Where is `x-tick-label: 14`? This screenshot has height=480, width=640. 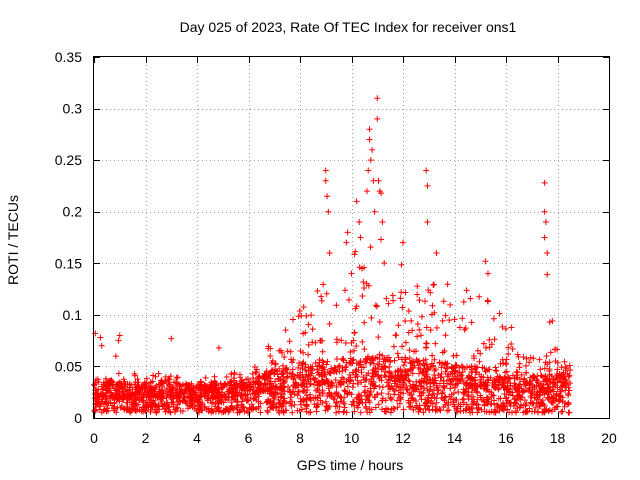
x-tick-label: 14 is located at coordinates (455, 438).